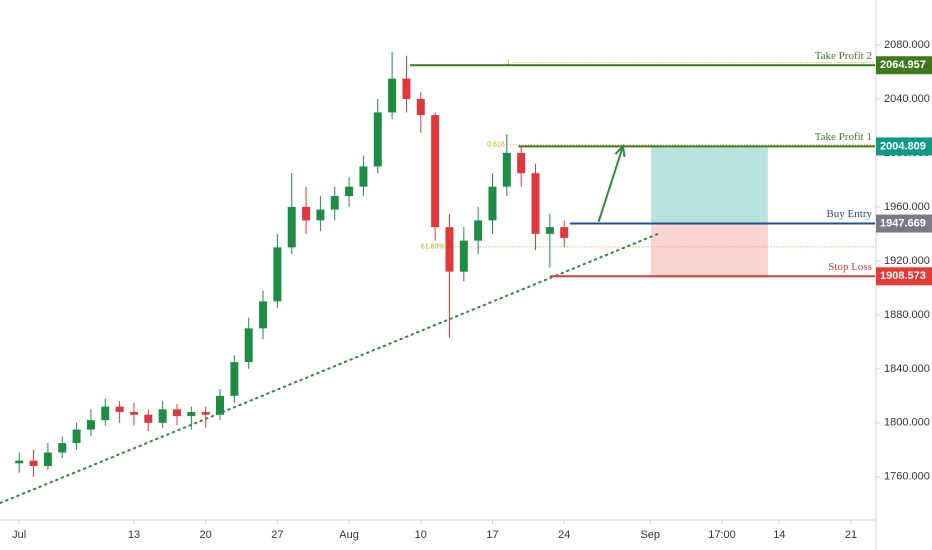 The image size is (932, 550). I want to click on y-tick-label: 1960.000, so click(907, 207).